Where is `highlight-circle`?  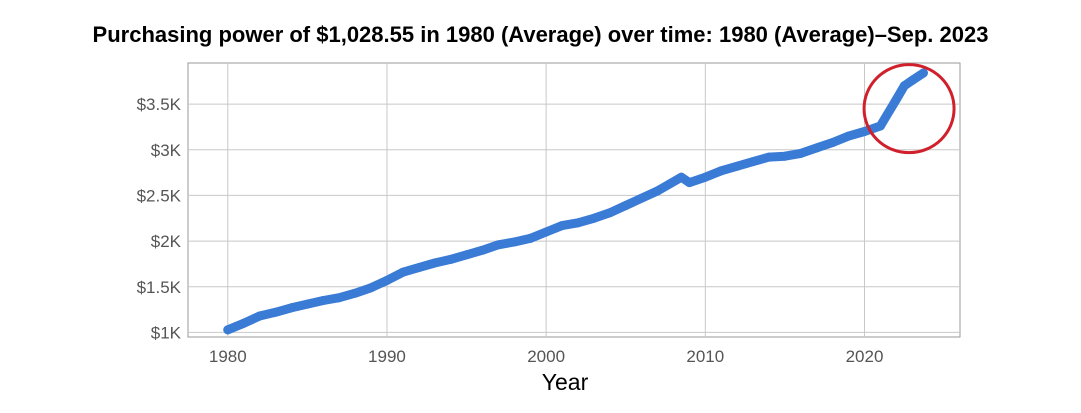
highlight-circle is located at coordinates (909, 109).